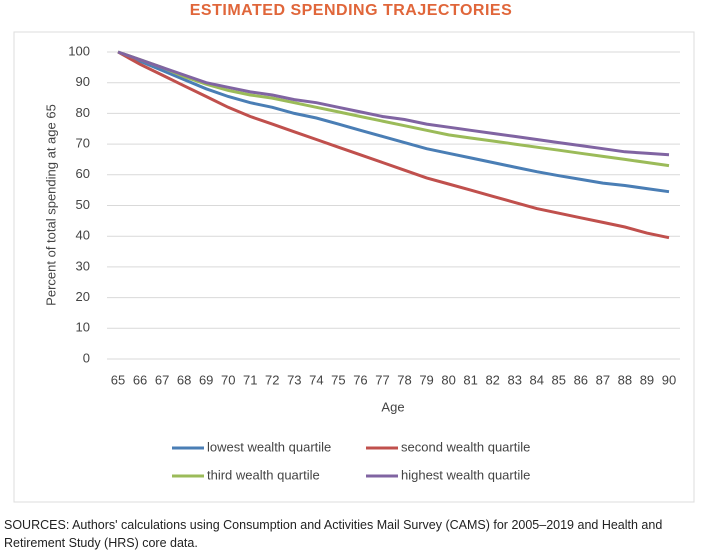  Describe the element at coordinates (465, 474) in the screenshot. I see `legend-label: highest wealth quartile` at that location.